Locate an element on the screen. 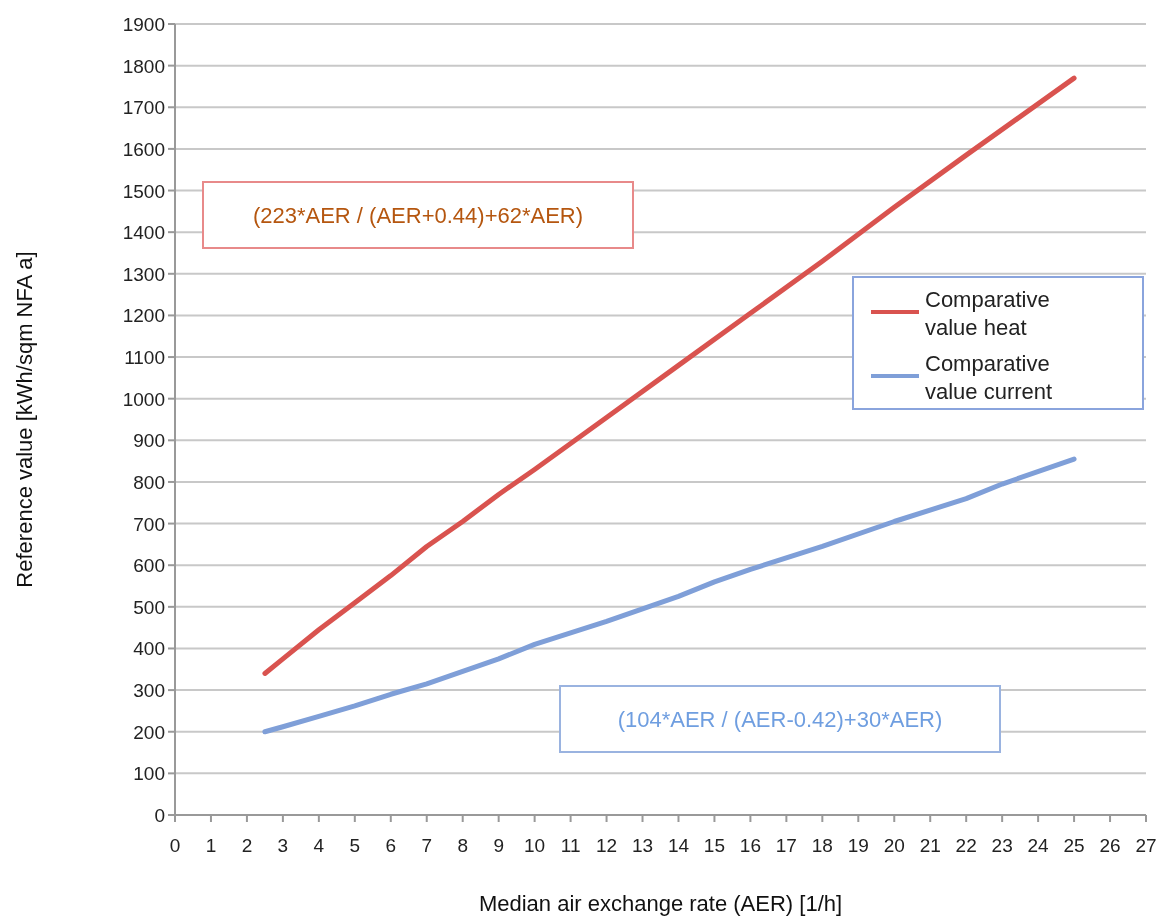 Image resolution: width=1171 pixels, height=923 pixels. x-tick-label: 25 is located at coordinates (1074, 845).